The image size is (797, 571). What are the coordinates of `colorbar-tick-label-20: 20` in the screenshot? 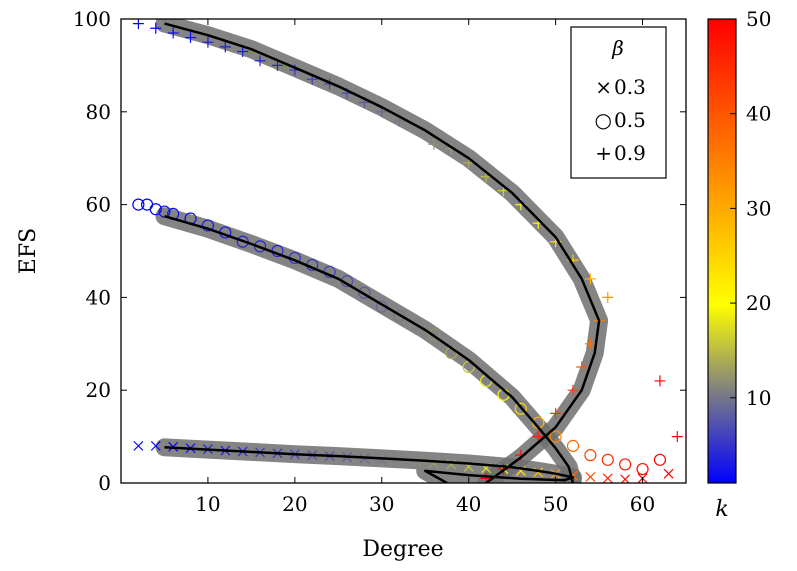 It's located at (758, 303).